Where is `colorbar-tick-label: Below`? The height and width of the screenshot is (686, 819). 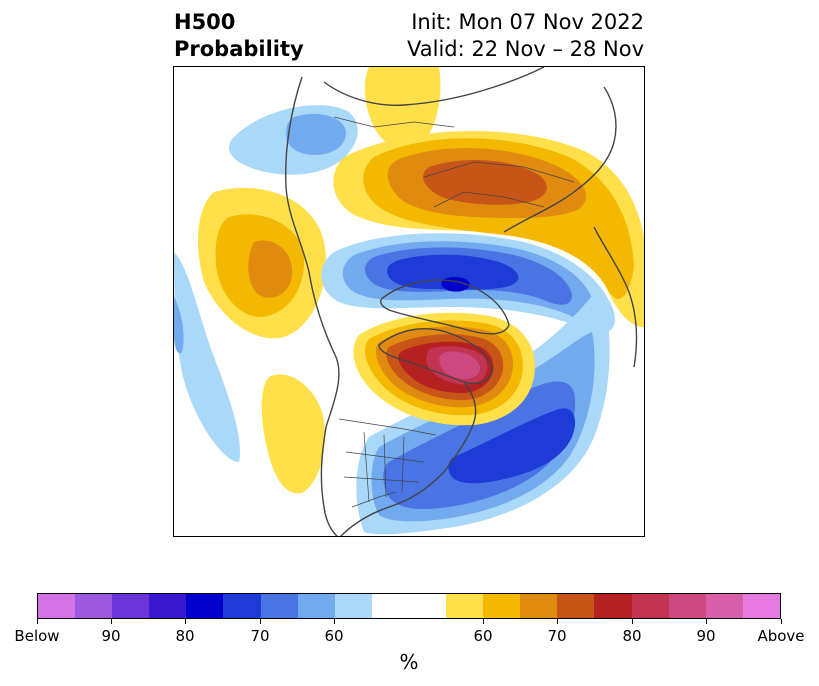
colorbar-tick-label: Below is located at coordinates (37, 636).